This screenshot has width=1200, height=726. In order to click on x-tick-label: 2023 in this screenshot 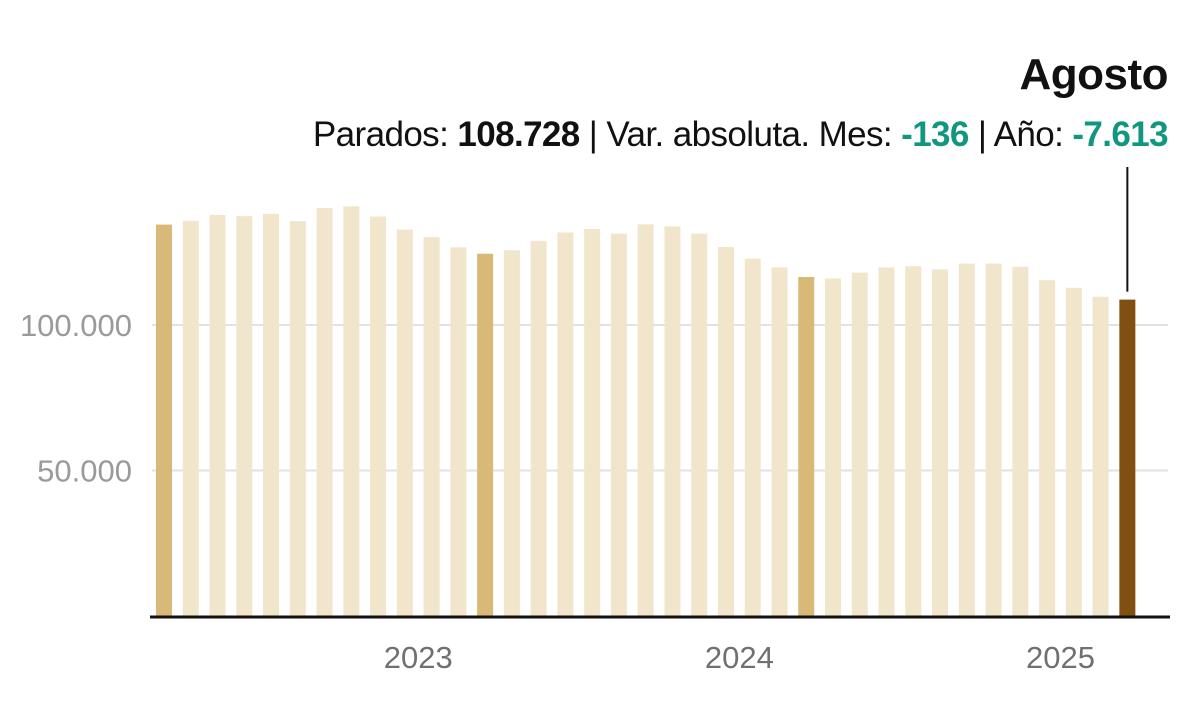, I will do `click(418, 657)`.